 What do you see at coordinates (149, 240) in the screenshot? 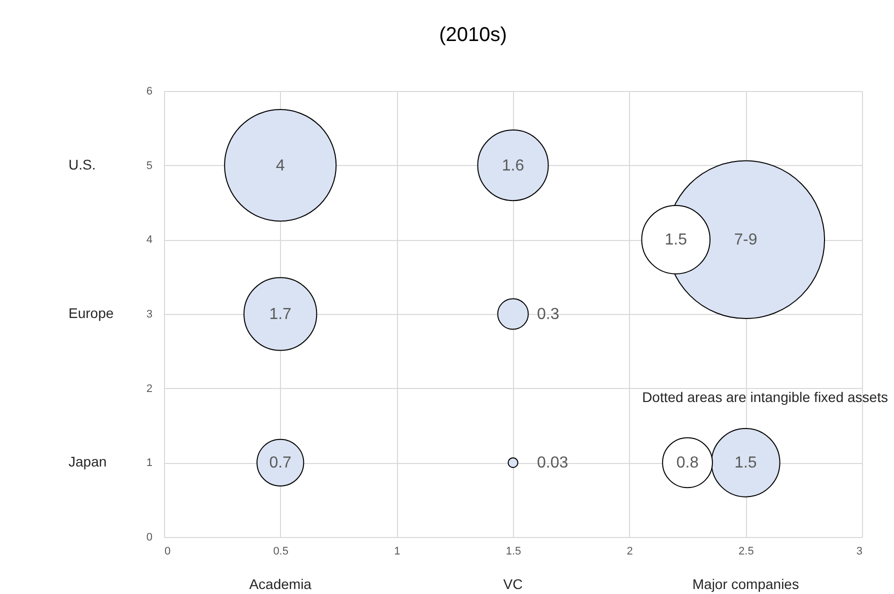
I see `y-tick-label: 4` at bounding box center [149, 240].